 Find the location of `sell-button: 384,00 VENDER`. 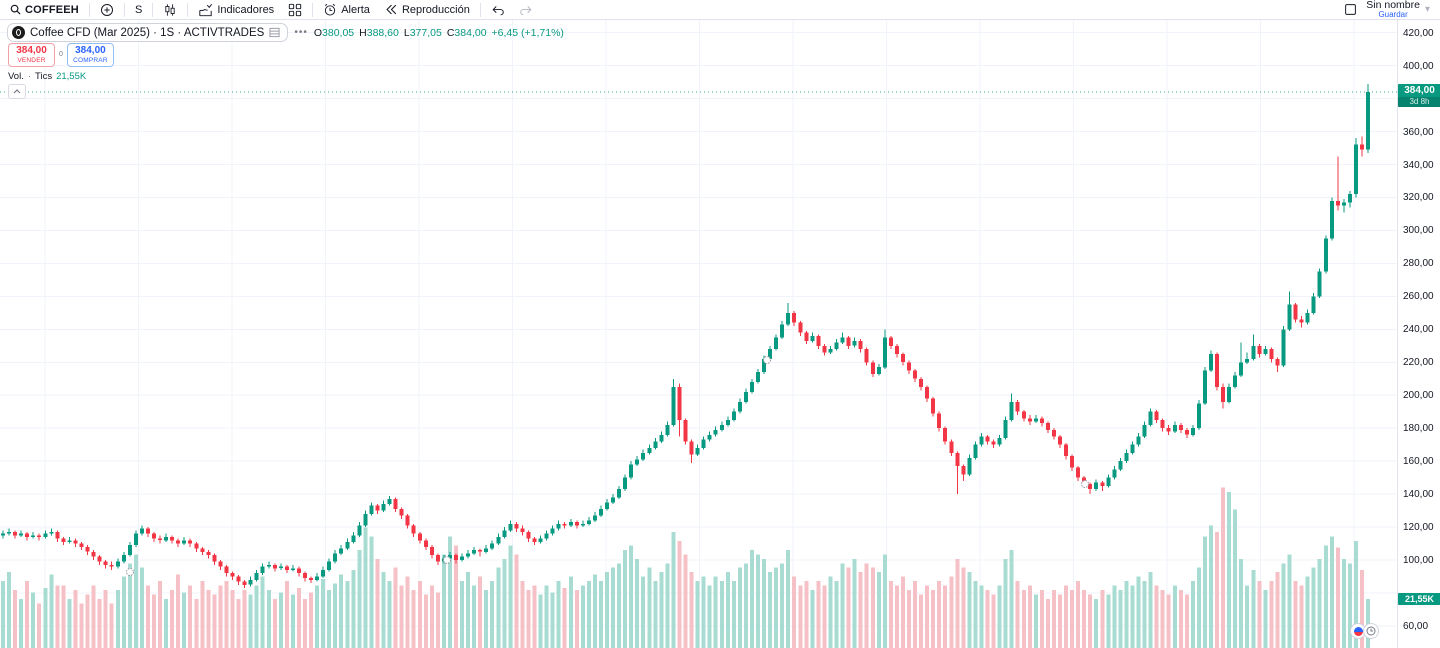

sell-button: 384,00 VENDER is located at coordinates (31, 55).